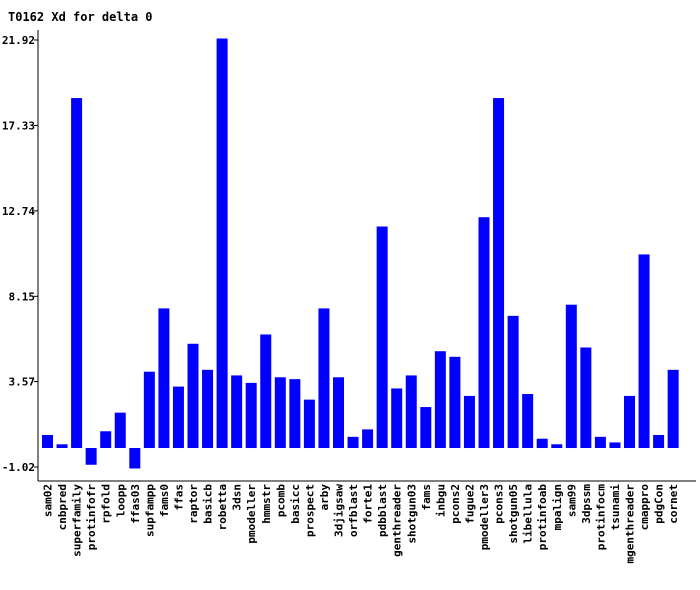  What do you see at coordinates (484, 333) in the screenshot?
I see `bar-pmodeller3` at bounding box center [484, 333].